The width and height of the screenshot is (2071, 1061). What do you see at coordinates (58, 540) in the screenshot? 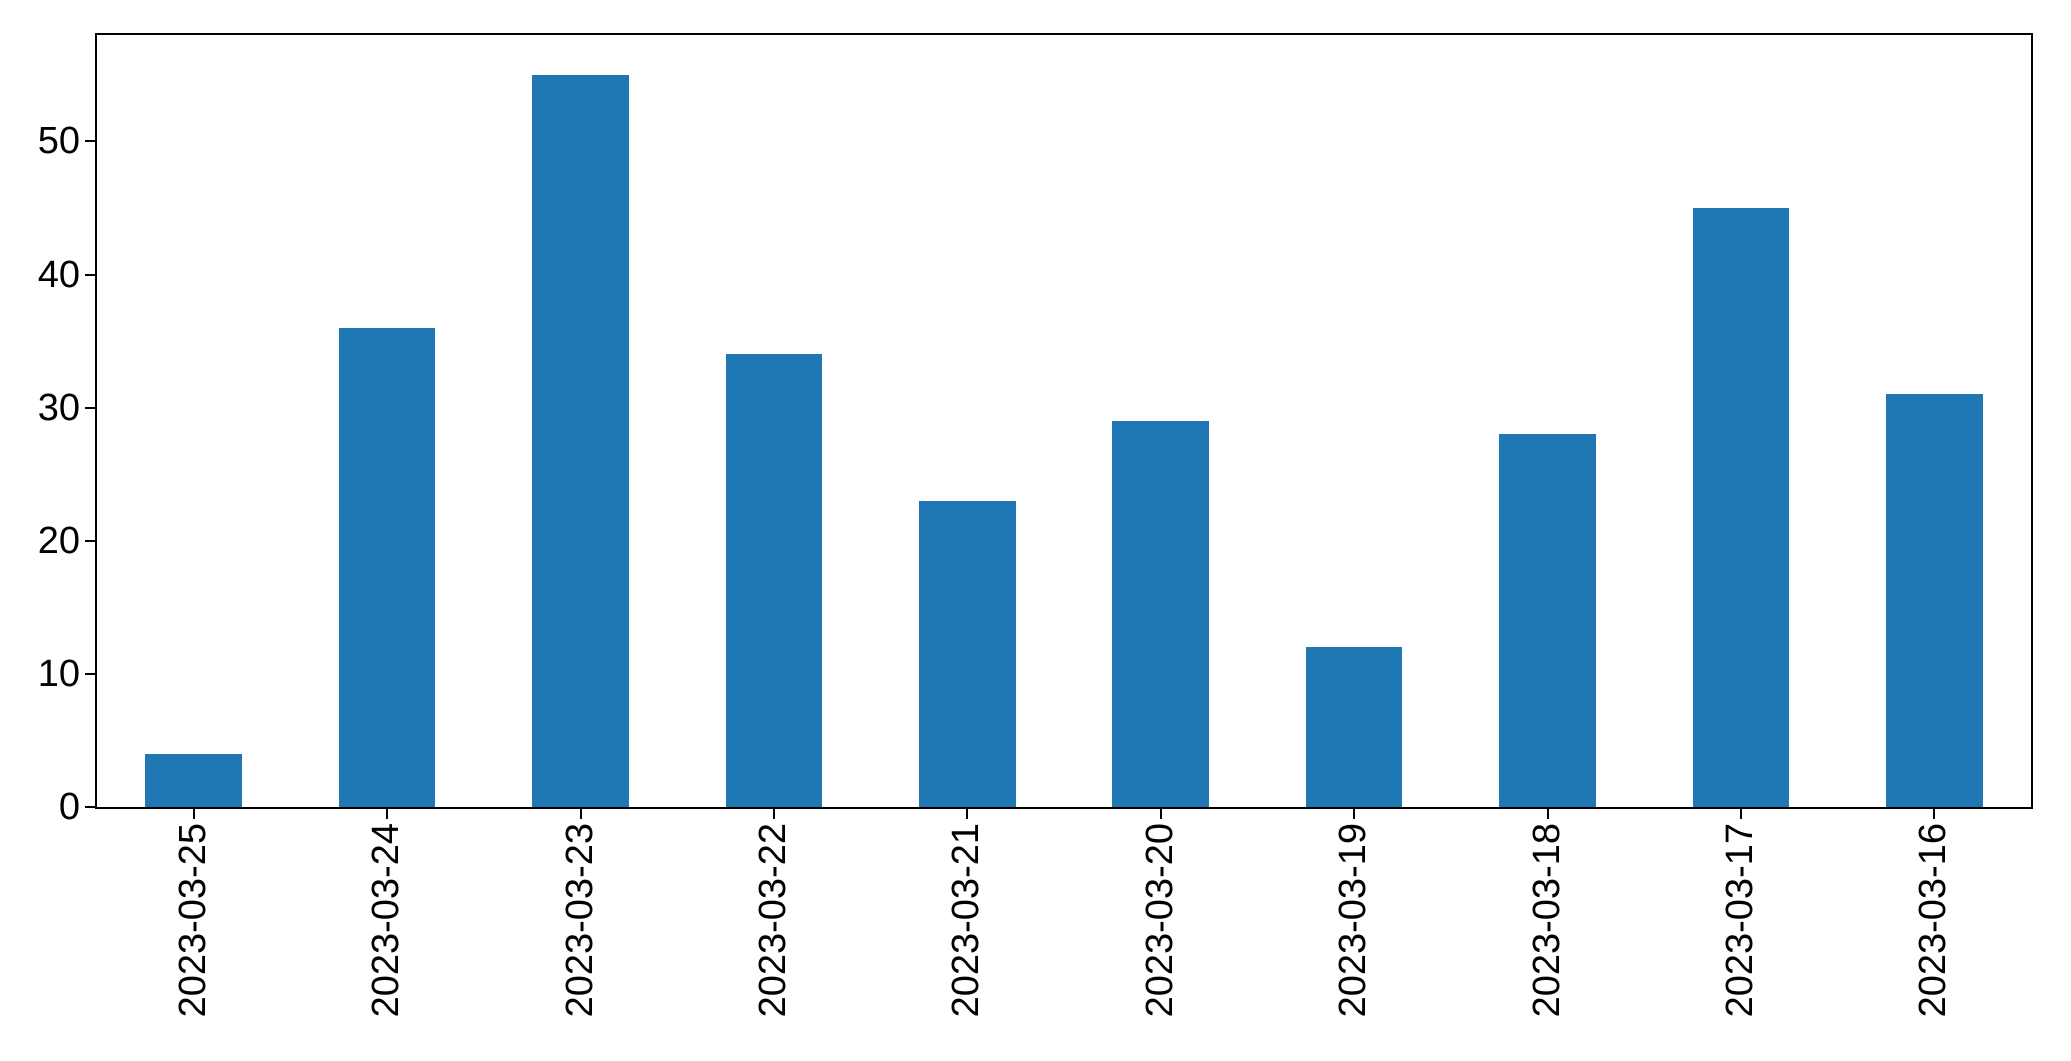
I see `y-tick-label-20: 20` at bounding box center [58, 540].